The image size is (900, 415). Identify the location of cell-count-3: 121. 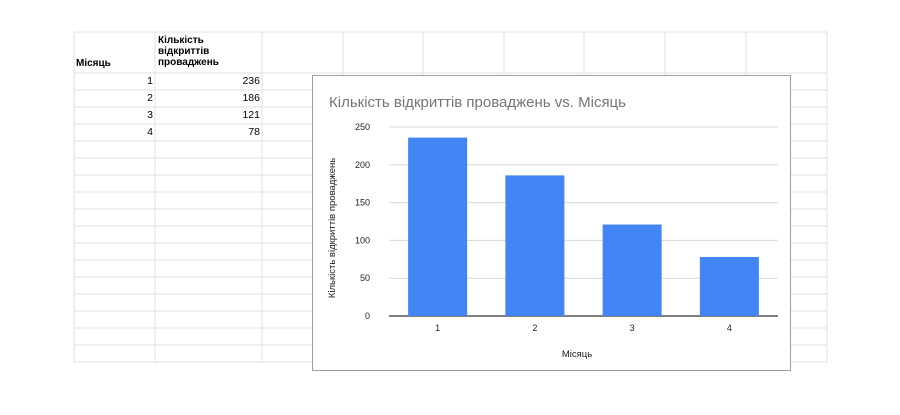
(251, 115).